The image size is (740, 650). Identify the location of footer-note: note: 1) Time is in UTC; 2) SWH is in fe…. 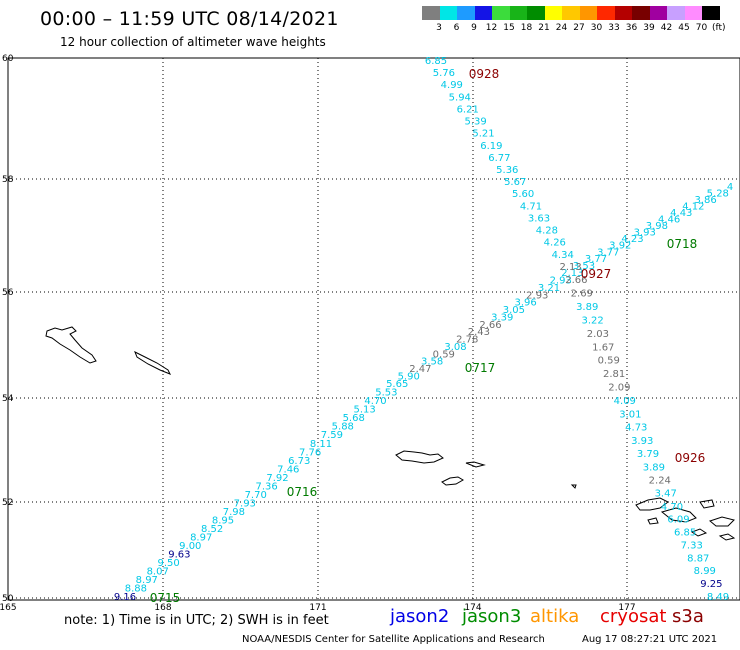
(196, 620).